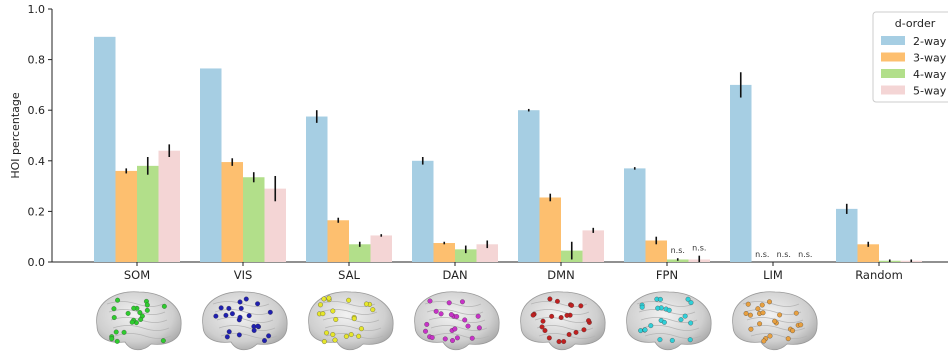 The width and height of the screenshot is (948, 358). I want to click on bar-som-4-way, so click(148, 213).